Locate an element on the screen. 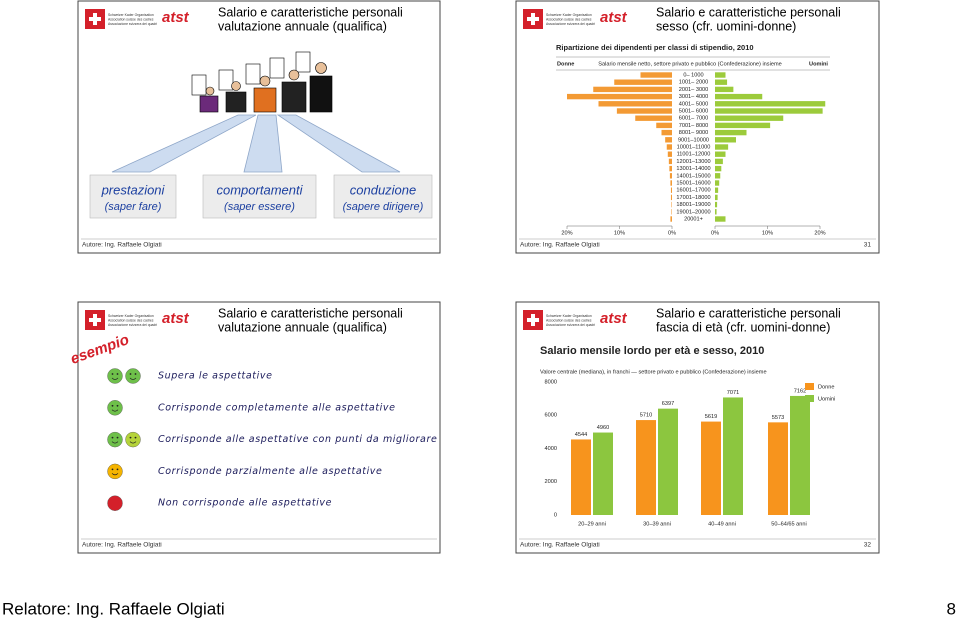  box-label: prestazioni is located at coordinates (133, 189).